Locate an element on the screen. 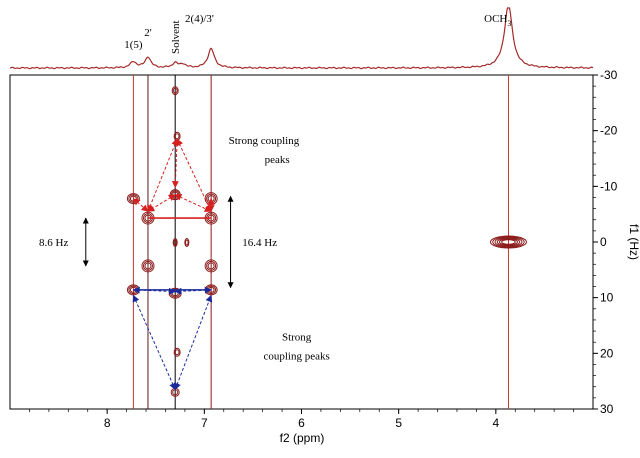  y-tick-label-6: 30 is located at coordinates (607, 409).